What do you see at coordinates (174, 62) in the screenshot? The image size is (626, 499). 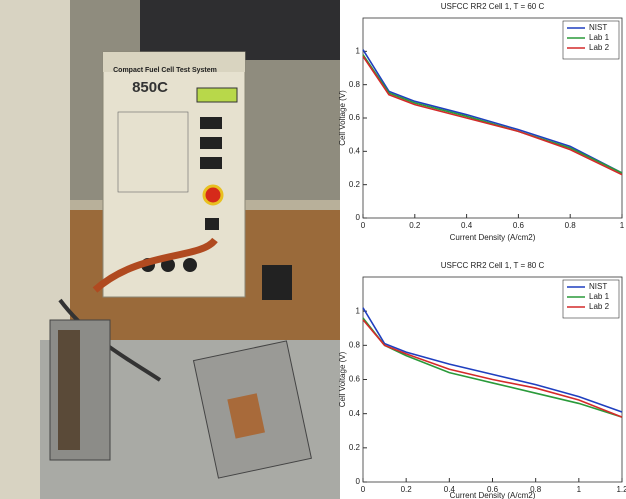 I see `station-top` at bounding box center [174, 62].